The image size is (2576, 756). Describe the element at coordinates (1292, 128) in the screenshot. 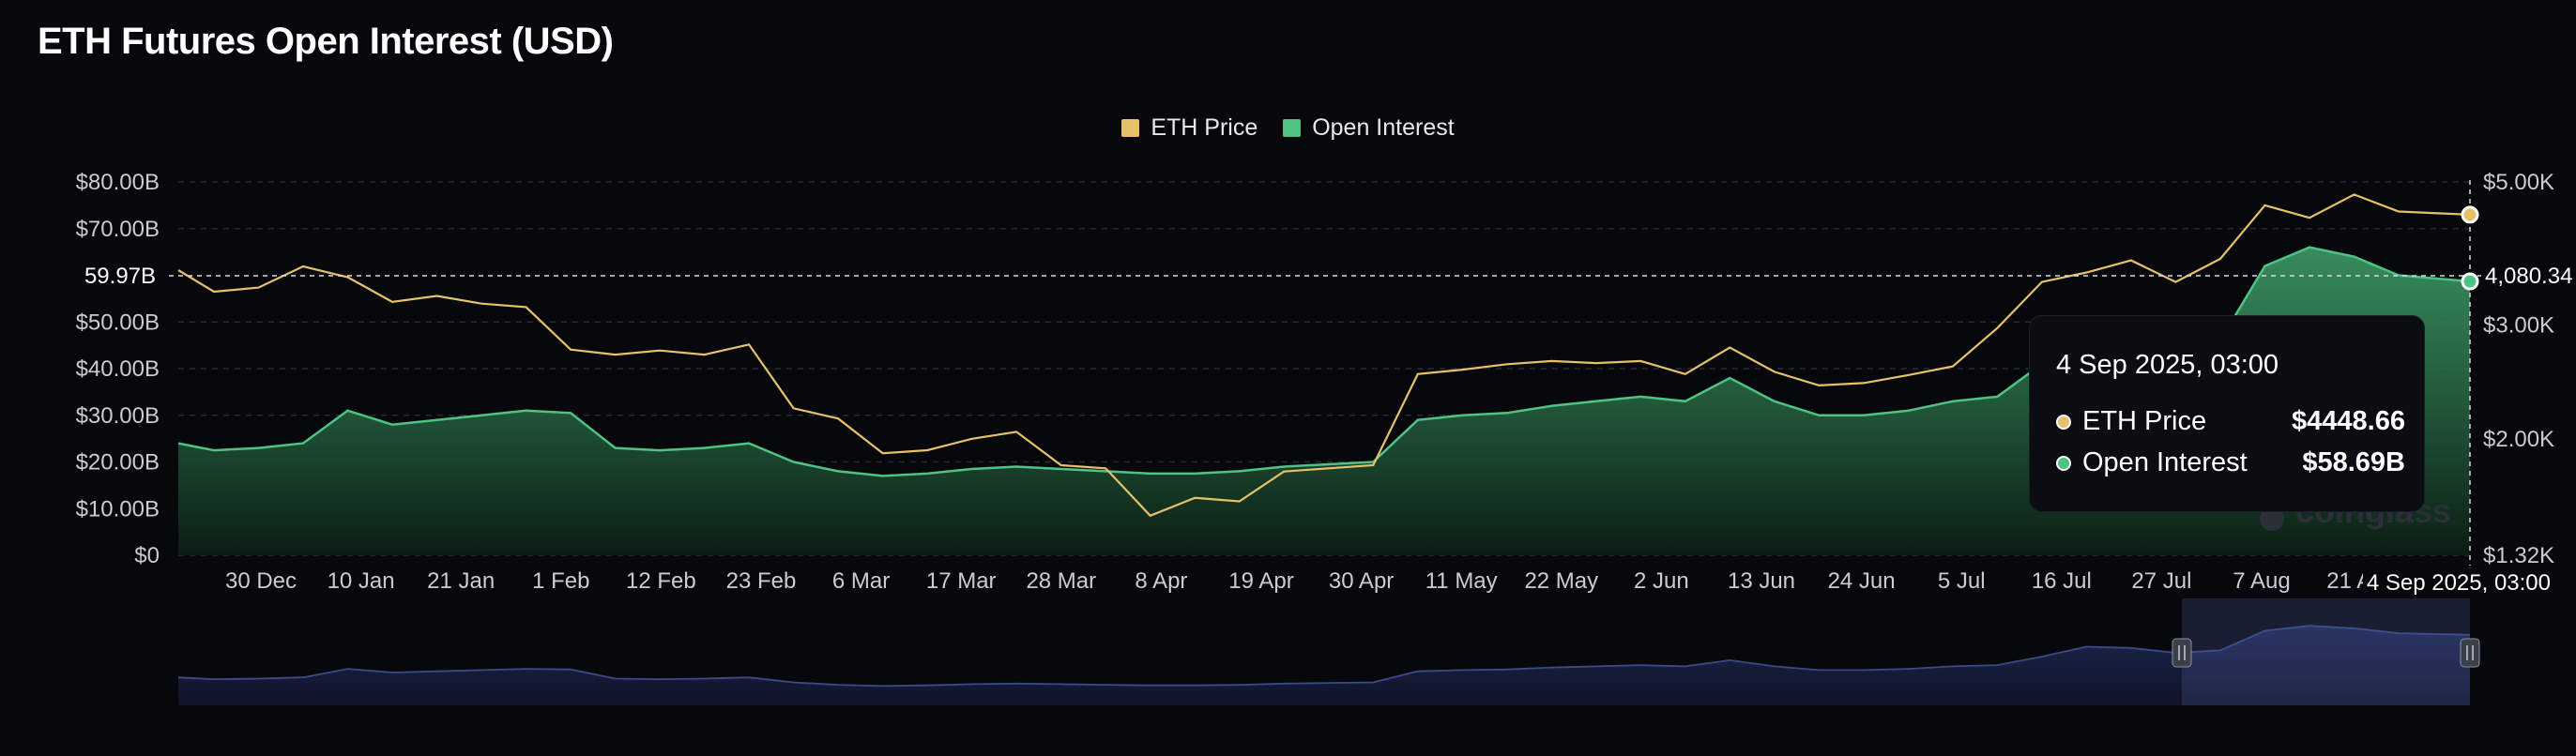

I see `legend-swatch-open-interest` at that location.